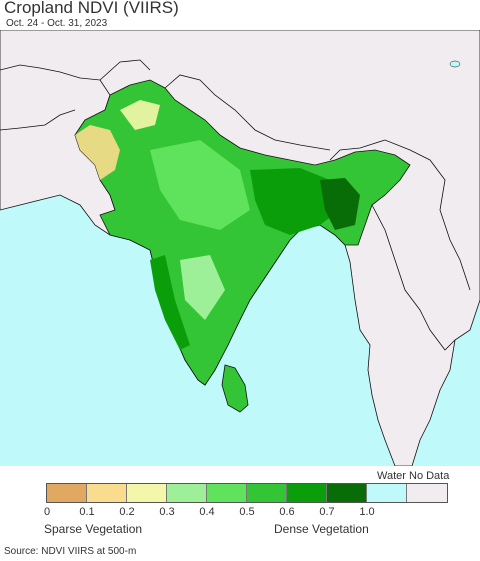 The width and height of the screenshot is (480, 561). I want to click on dense-southwest, so click(170, 302).